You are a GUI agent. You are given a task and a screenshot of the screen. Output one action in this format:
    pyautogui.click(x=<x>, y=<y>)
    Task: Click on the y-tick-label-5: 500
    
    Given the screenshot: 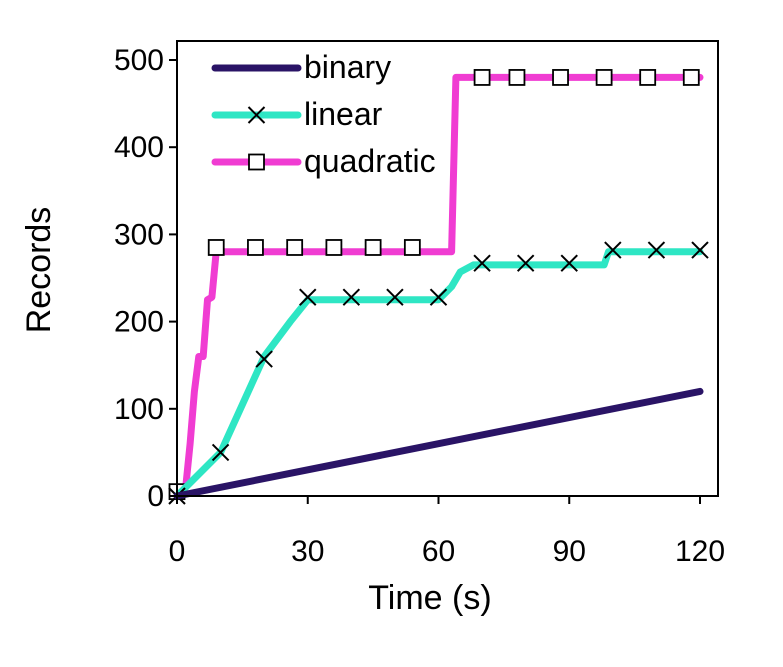 What is the action you would take?
    pyautogui.click(x=139, y=60)
    